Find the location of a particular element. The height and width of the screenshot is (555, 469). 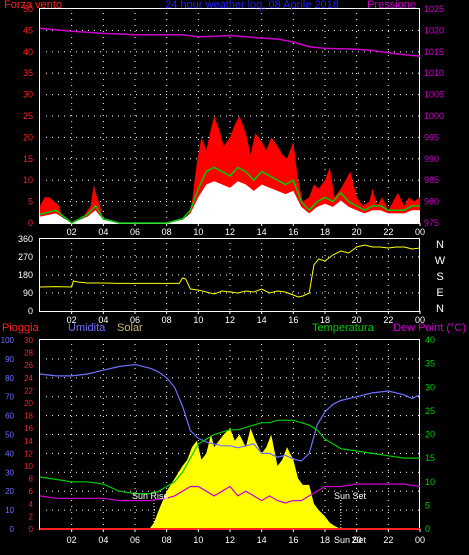

y-tick-label: 980 is located at coordinates (431, 202).